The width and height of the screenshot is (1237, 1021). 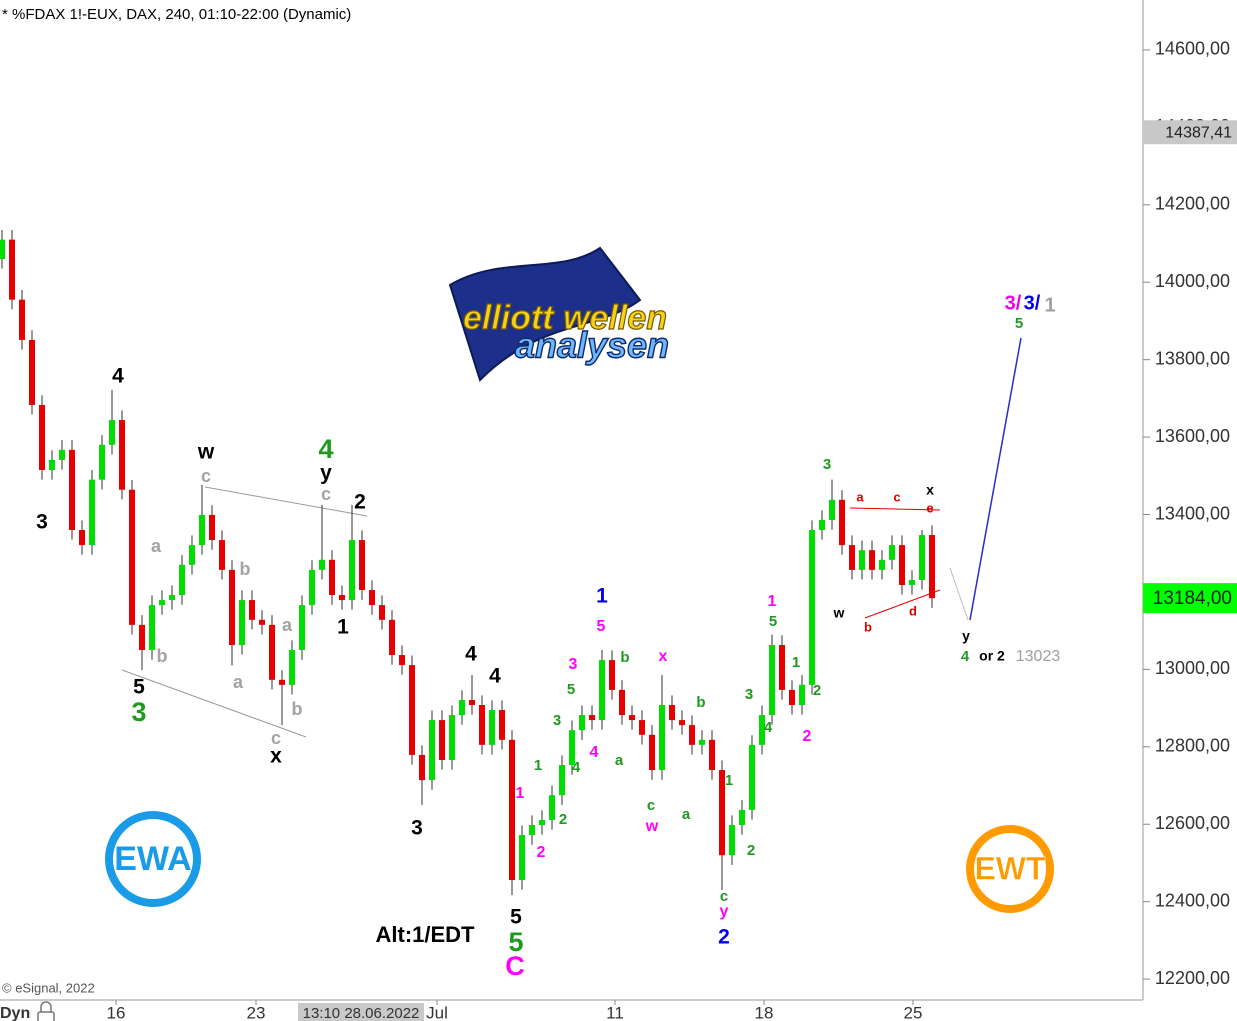 I want to click on x-tick-label: 16, so click(x=116, y=1012).